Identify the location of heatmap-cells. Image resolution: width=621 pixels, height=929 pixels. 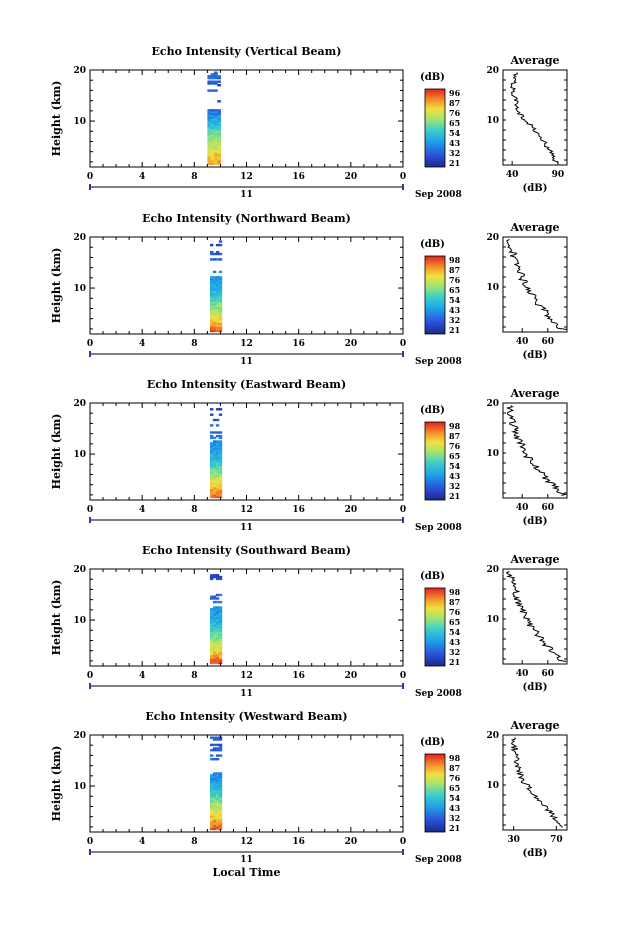
(216, 619).